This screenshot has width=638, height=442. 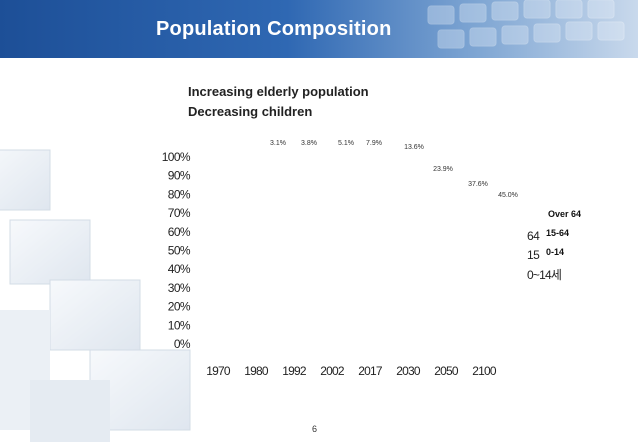 What do you see at coordinates (179, 251) in the screenshot?
I see `y-tick-label: 50%` at bounding box center [179, 251].